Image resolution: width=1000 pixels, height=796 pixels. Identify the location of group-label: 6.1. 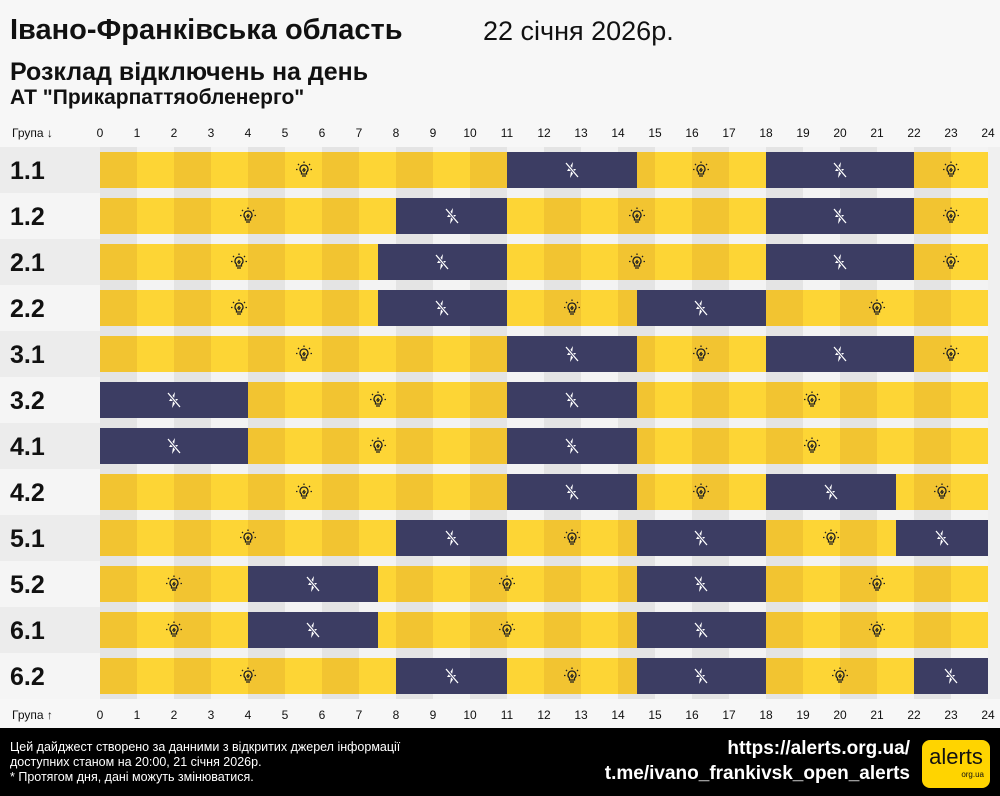
(50, 630).